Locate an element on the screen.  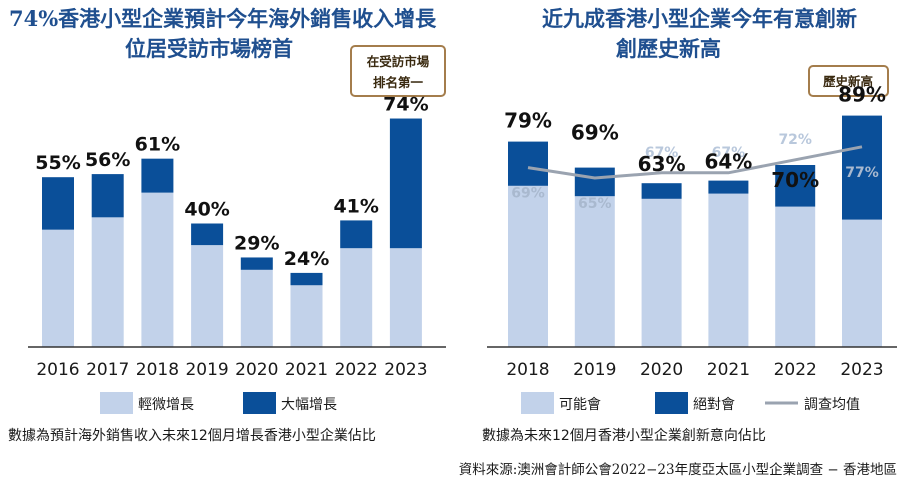
bar-definitely-2018 is located at coordinates (528, 163).